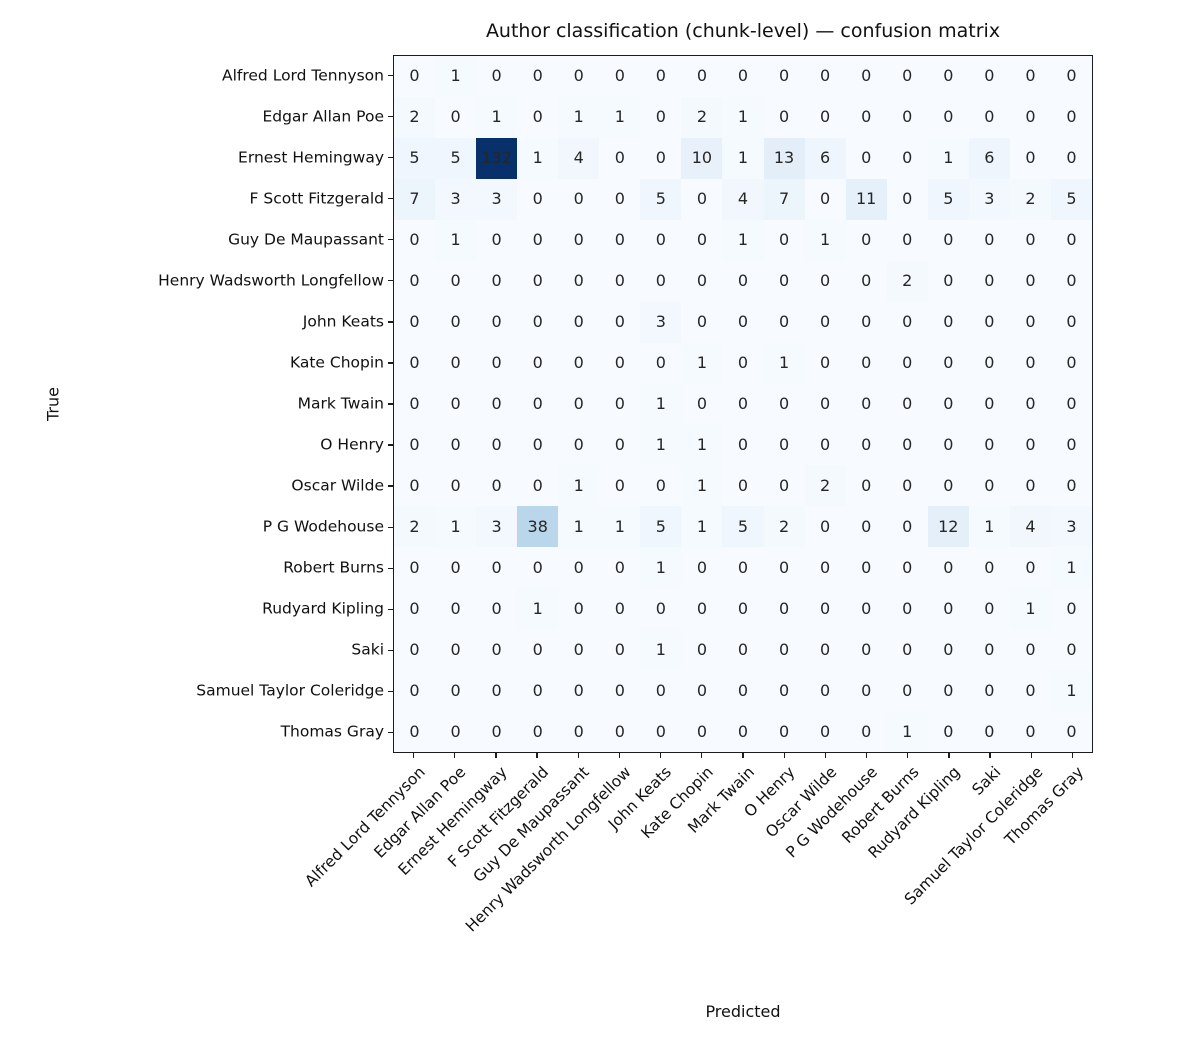  I want to click on y-tick-label: Edgar Allan Poe, so click(323, 116).